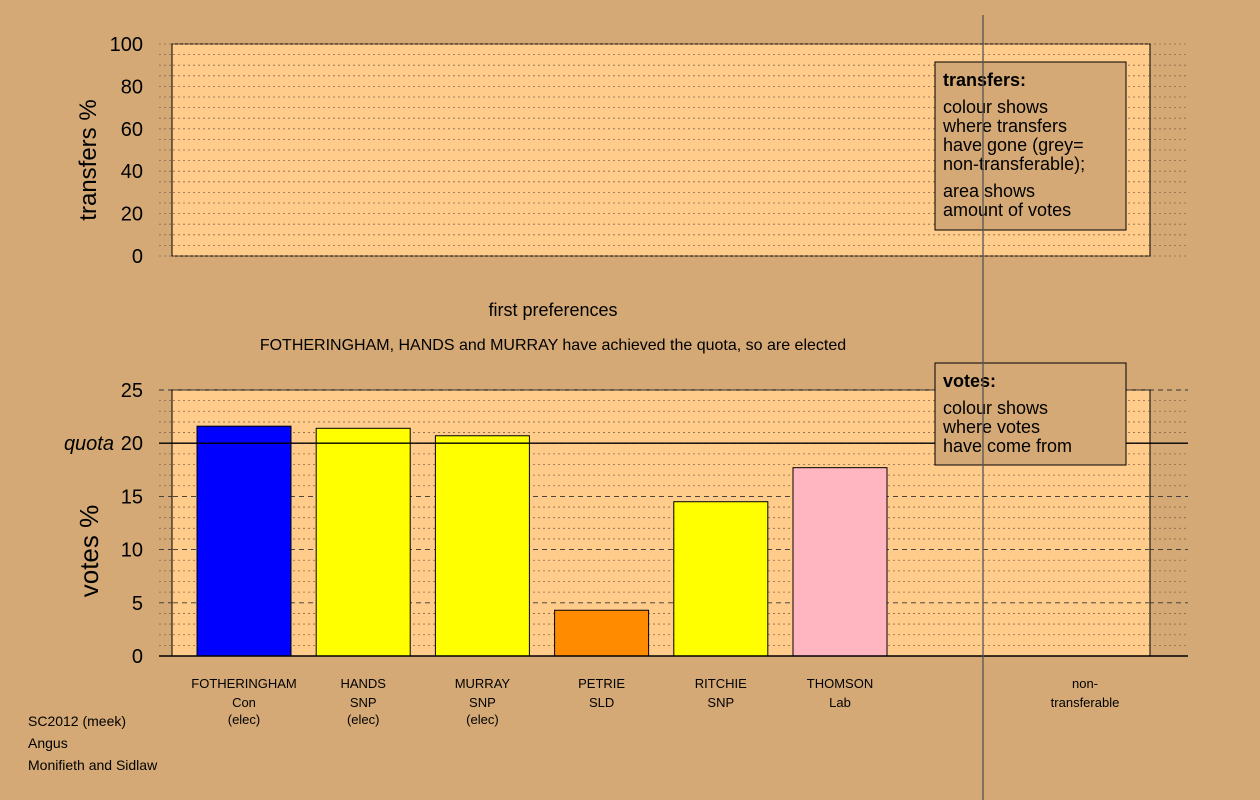 The width and height of the screenshot is (1260, 800). Describe the element at coordinates (601, 702) in the screenshot. I see `candidate-party: SLD` at that location.